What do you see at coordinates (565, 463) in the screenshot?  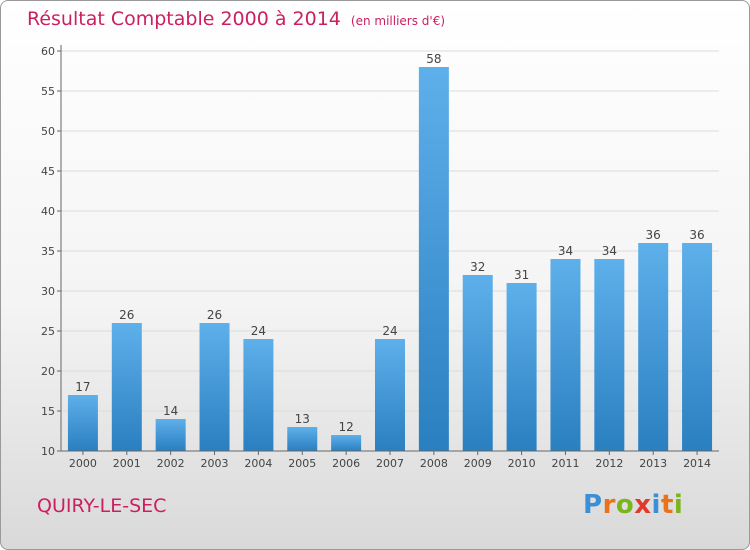 I see `x-tick-label: 2011` at bounding box center [565, 463].